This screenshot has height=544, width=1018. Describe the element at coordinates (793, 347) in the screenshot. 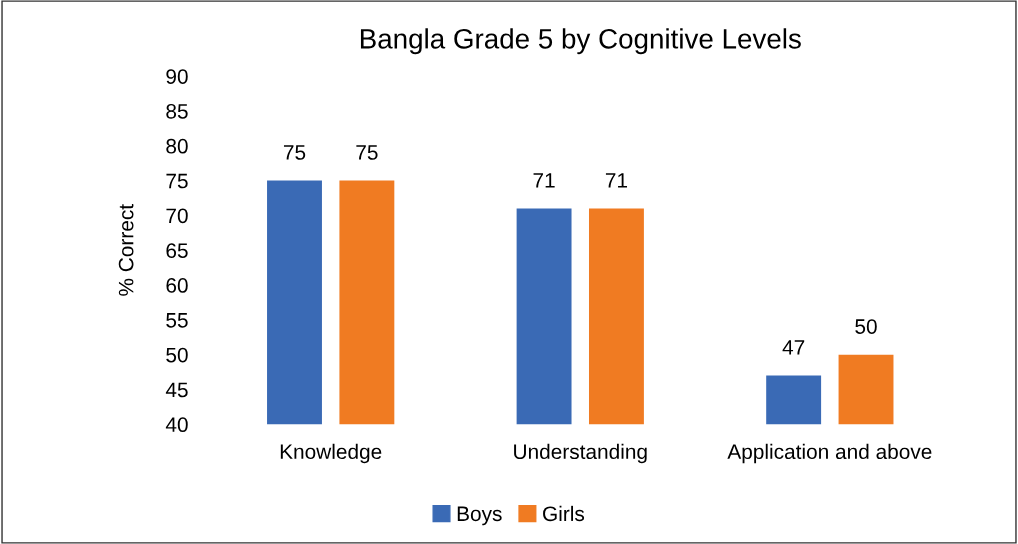

I see `data-label: 47` at that location.